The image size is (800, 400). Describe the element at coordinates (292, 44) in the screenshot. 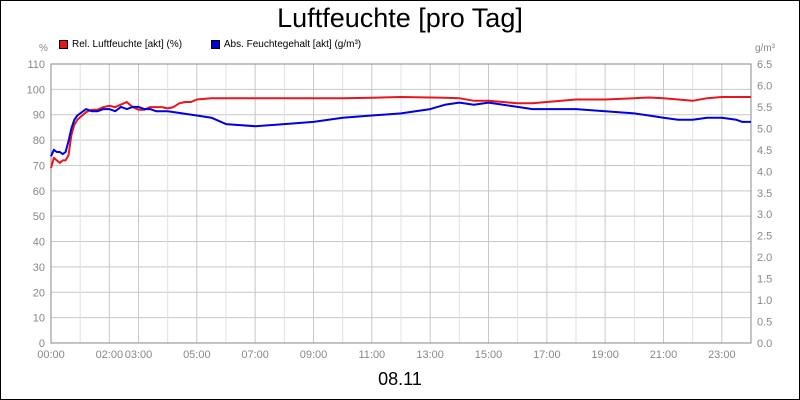

I see `legend-label-abs: Abs. Feuchtegehalt [akt] (g/m³)` at that location.